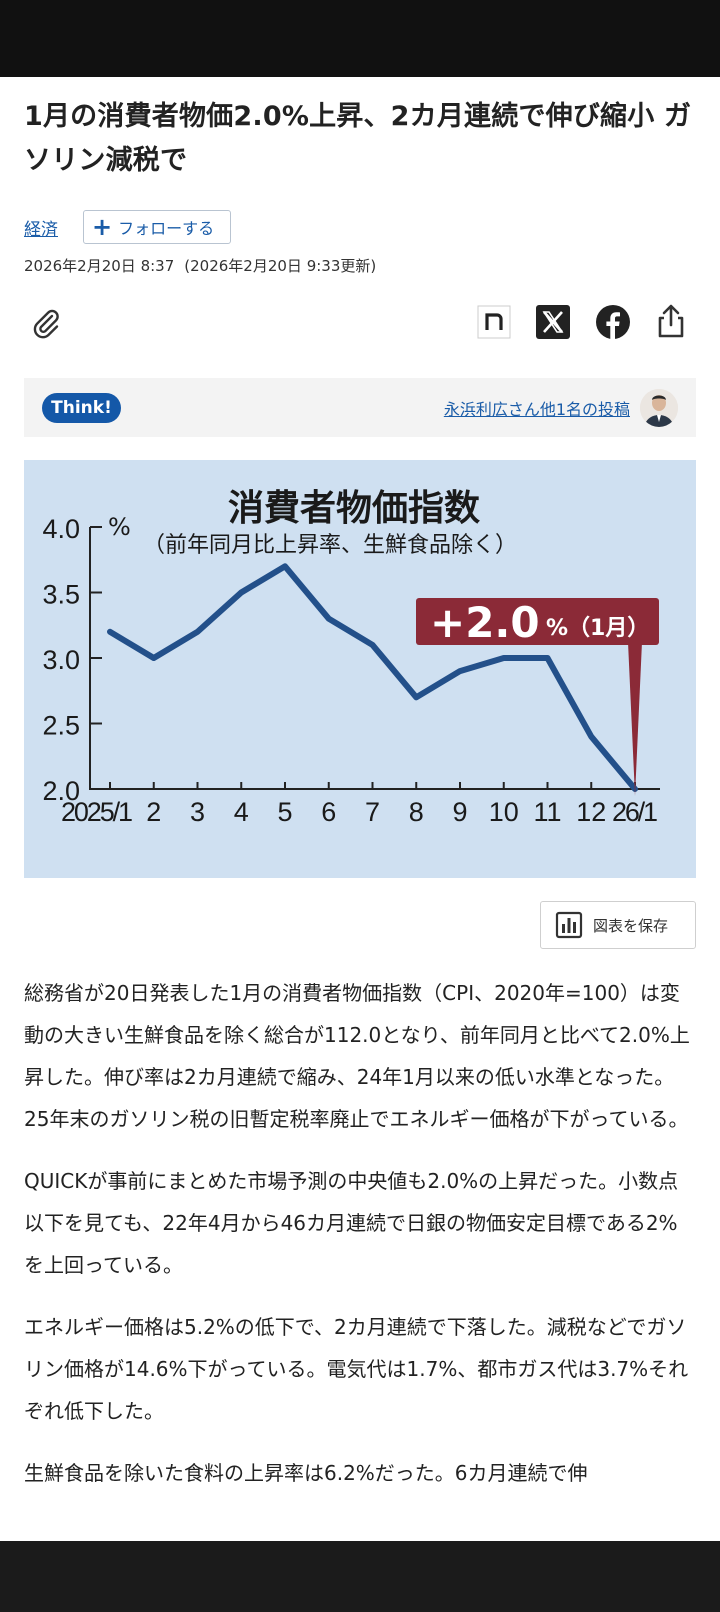  I want to click on x-icon, so click(553, 322).